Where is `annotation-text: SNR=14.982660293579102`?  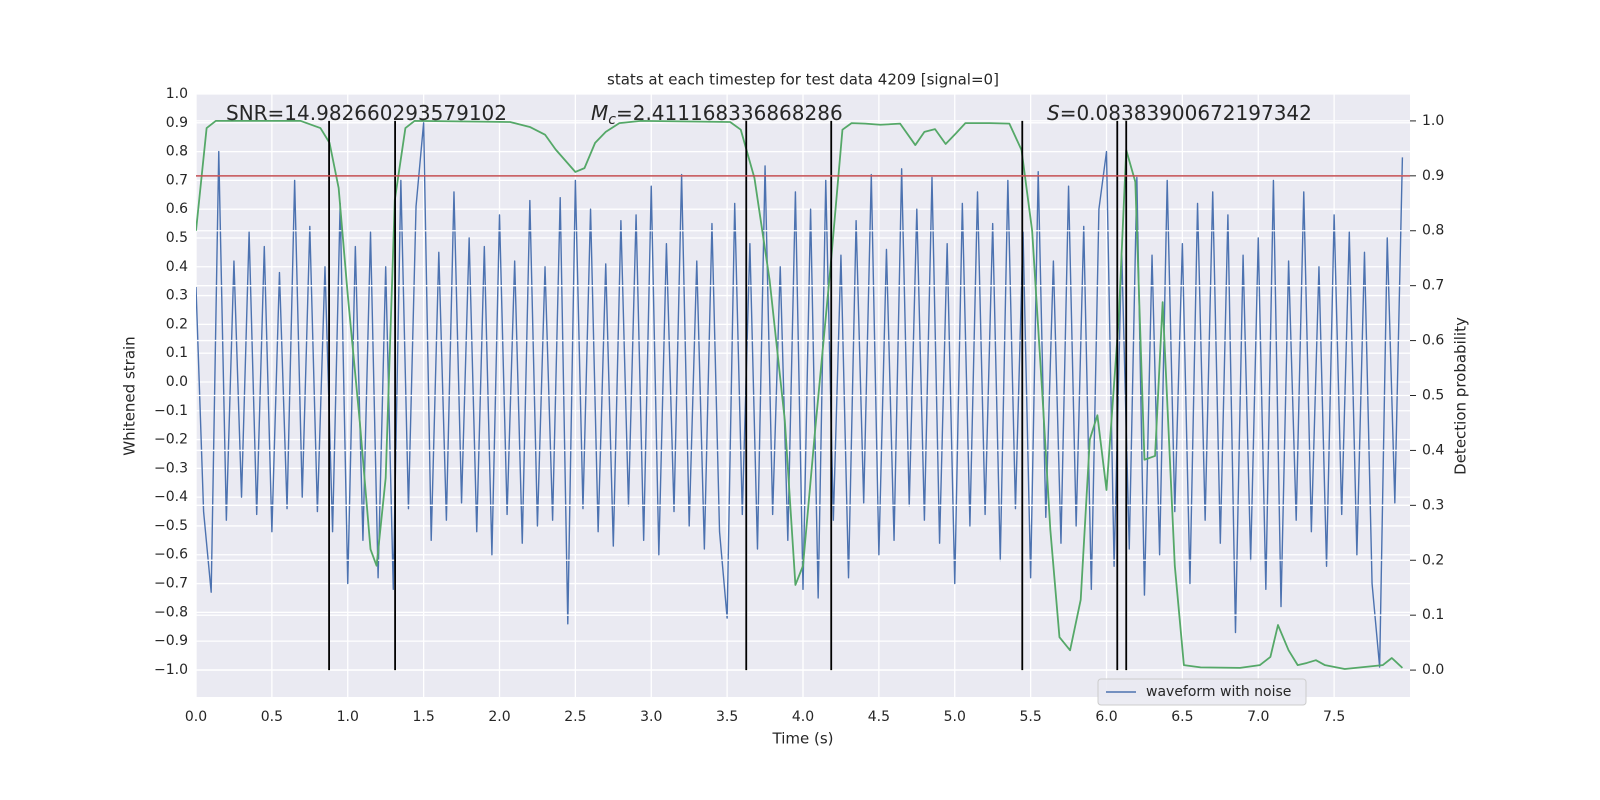 annotation-text: SNR=14.982660293579102 is located at coordinates (366, 113).